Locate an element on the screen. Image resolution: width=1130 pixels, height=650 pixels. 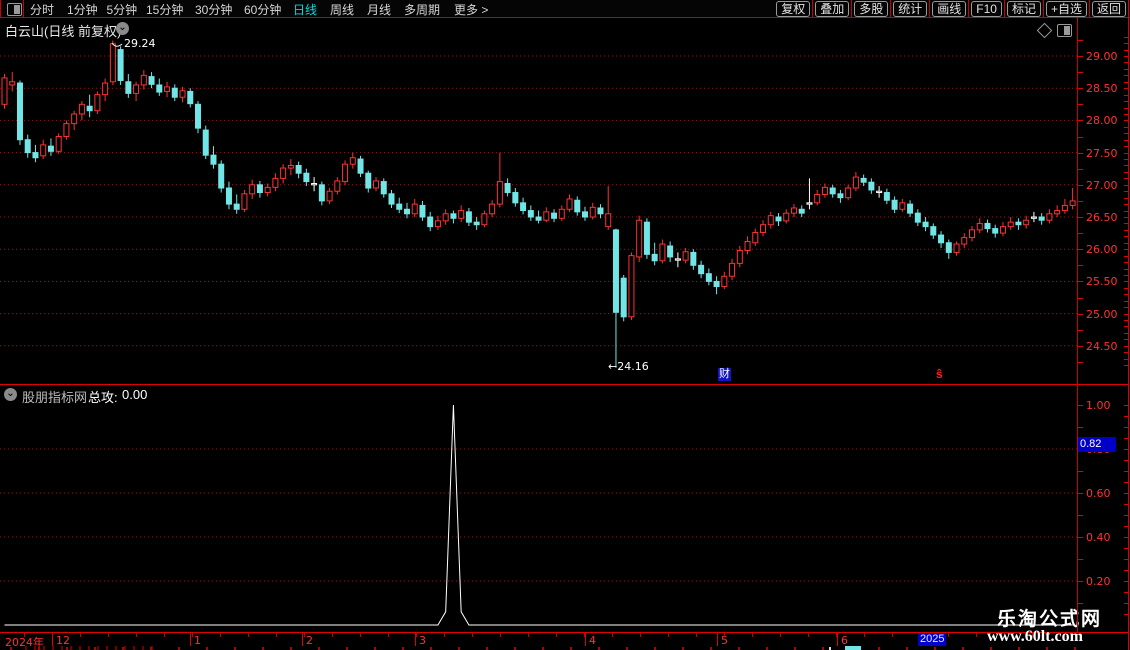
panel-toggle-icon is located at coordinates (14, 9).